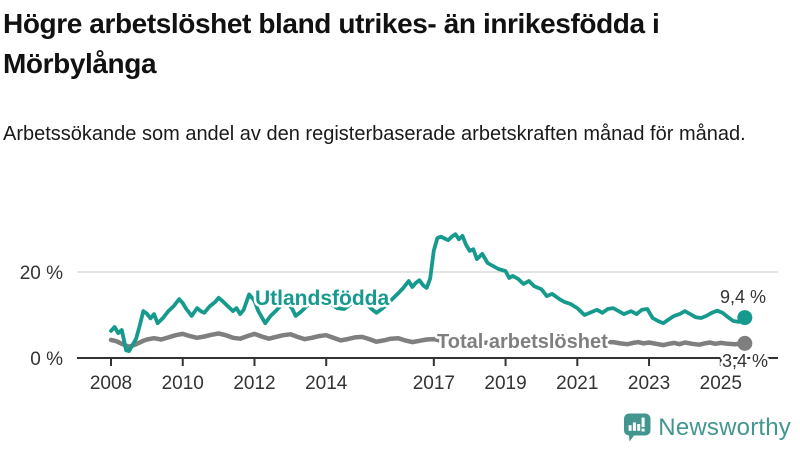 The image size is (800, 450). What do you see at coordinates (434, 383) in the screenshot?
I see `x-tick-label: 2017` at bounding box center [434, 383].